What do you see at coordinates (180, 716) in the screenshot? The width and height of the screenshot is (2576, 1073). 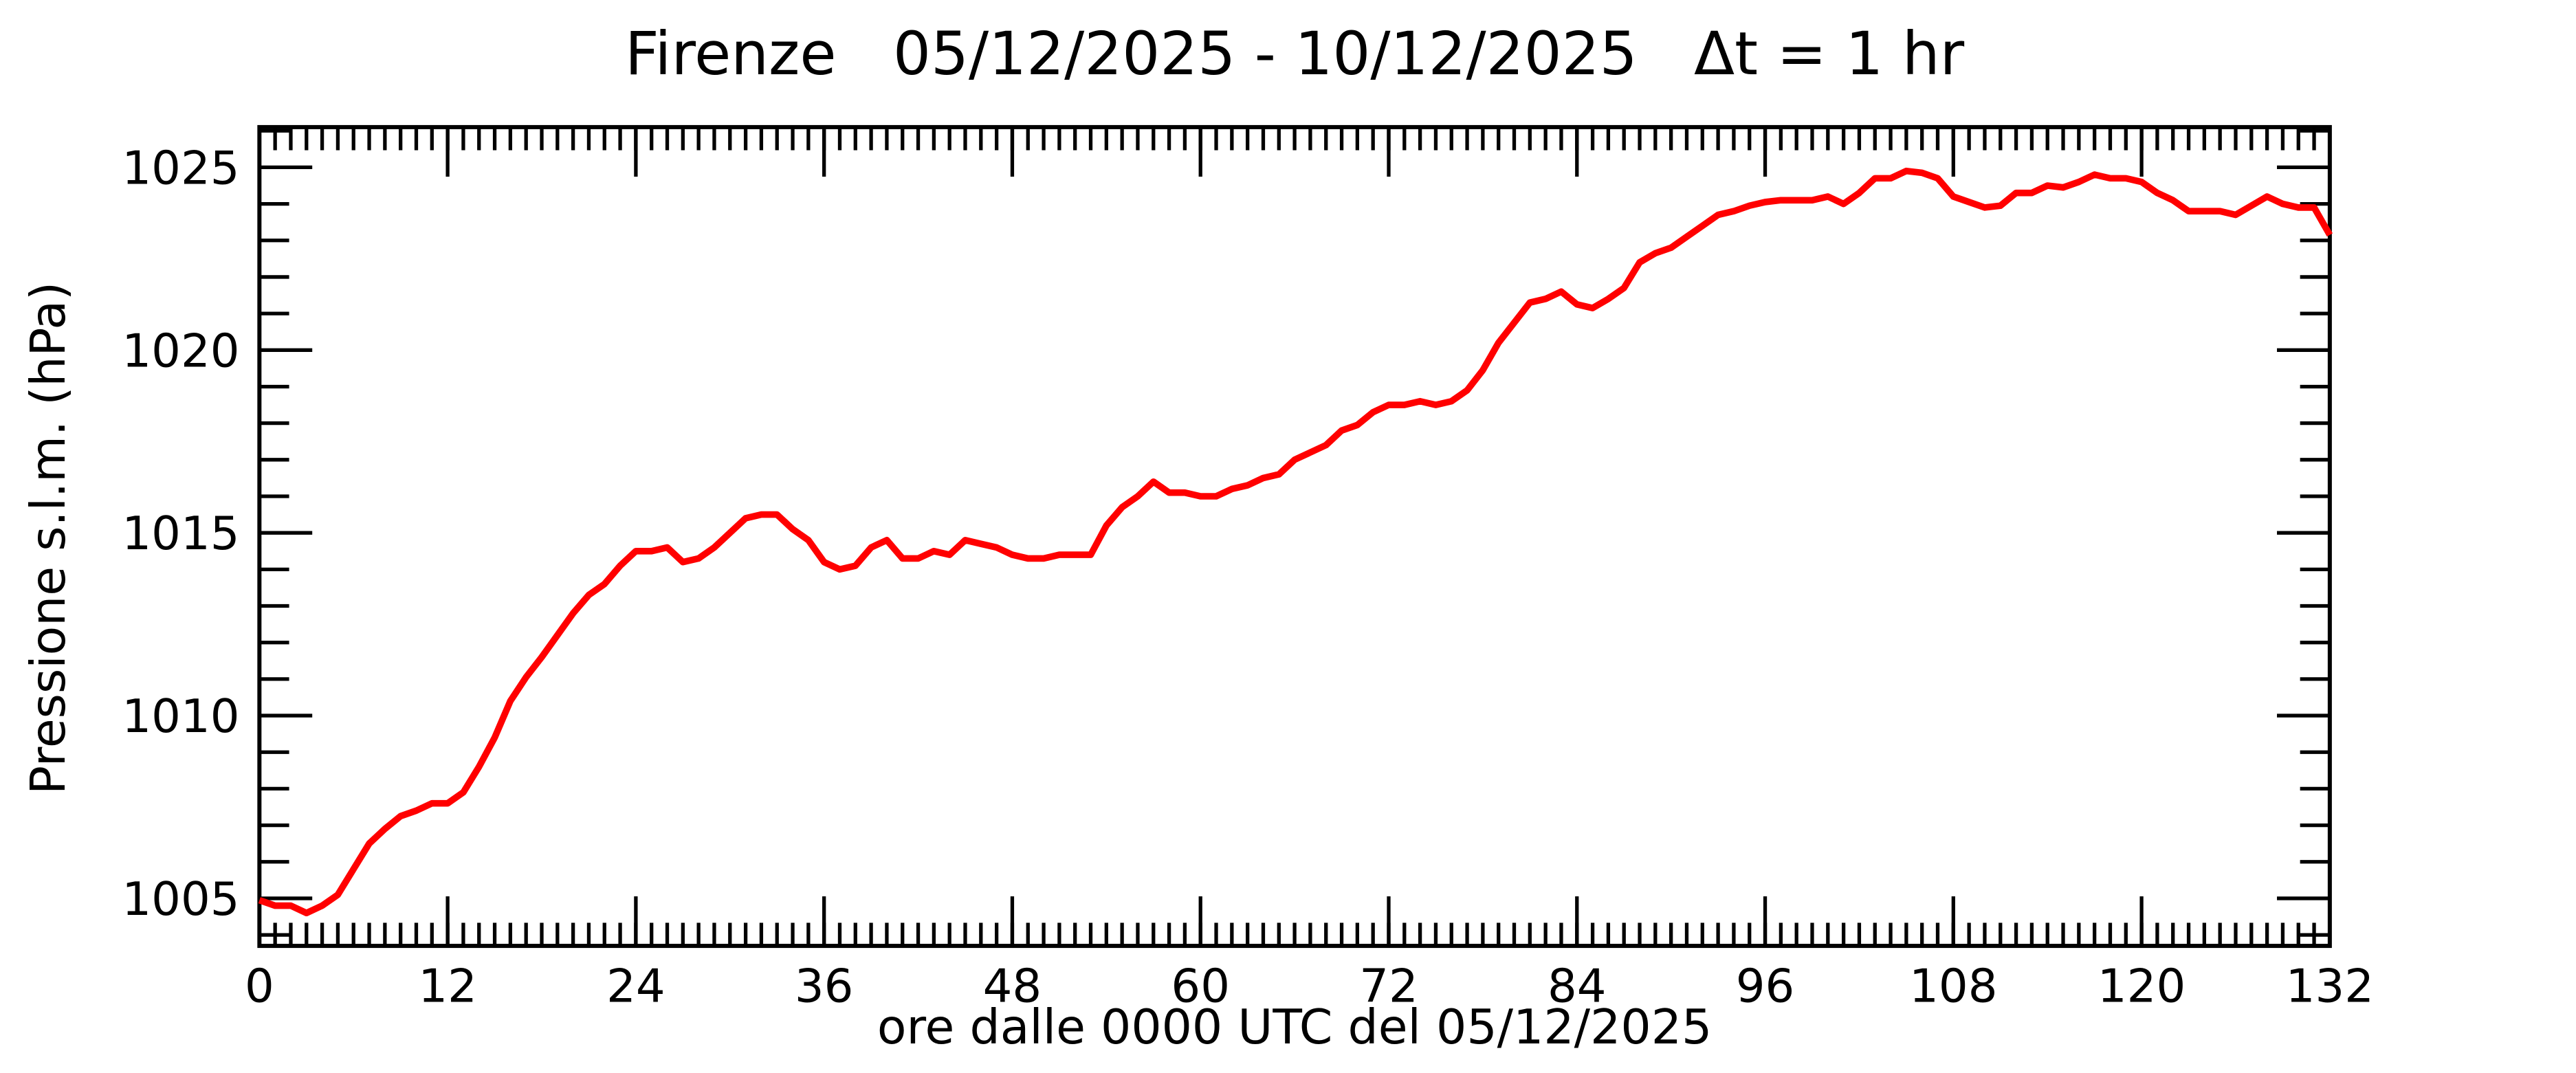 I see `y-tick-label: 1010` at bounding box center [180, 716].